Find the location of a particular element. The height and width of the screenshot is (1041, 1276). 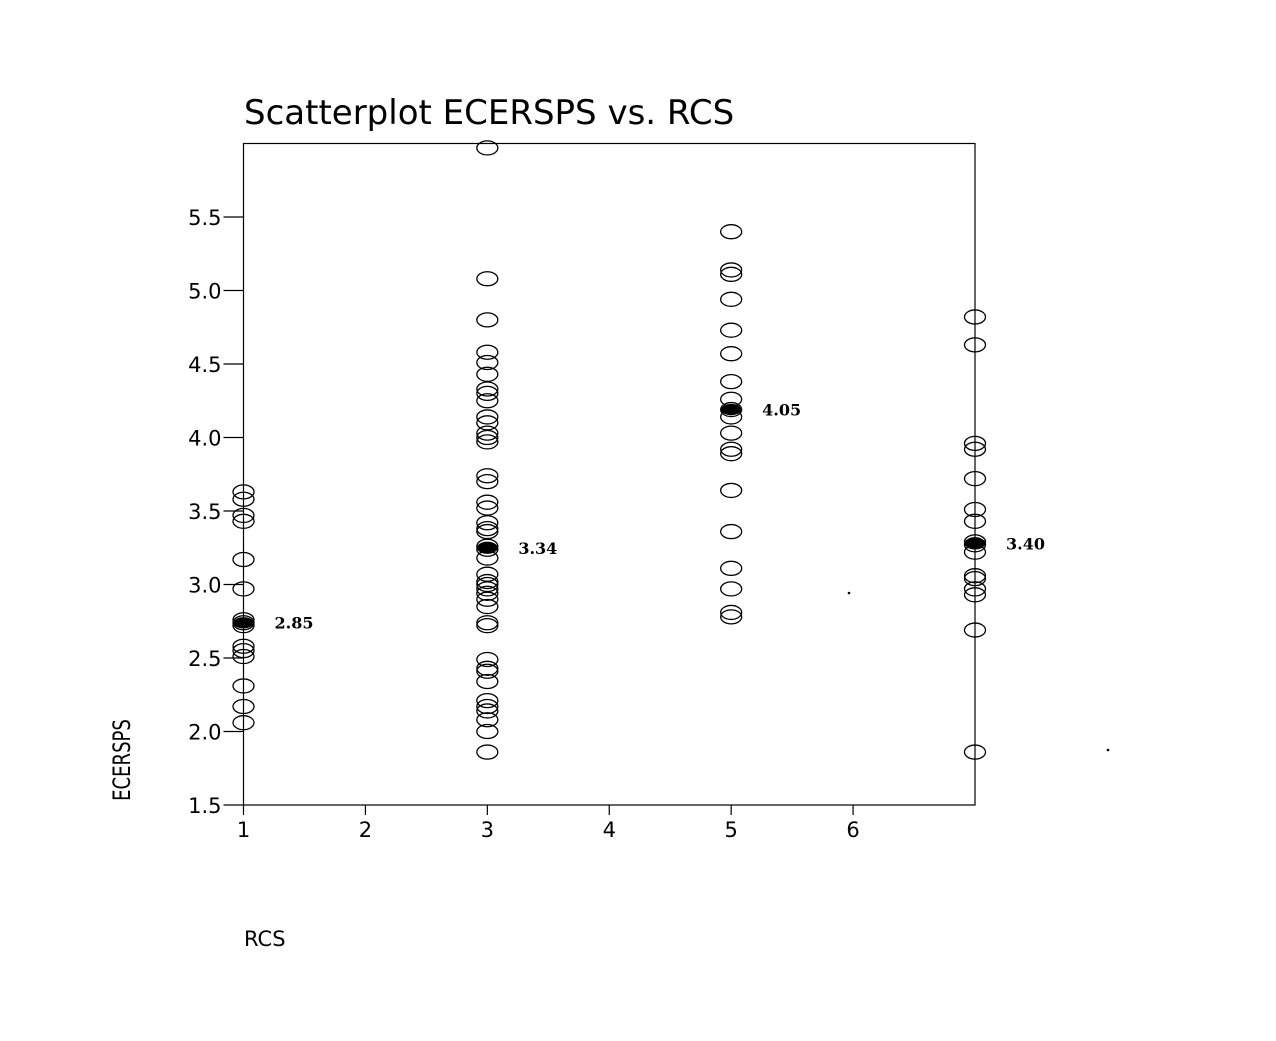

y-tick-label: 5.0 is located at coordinates (204, 292).